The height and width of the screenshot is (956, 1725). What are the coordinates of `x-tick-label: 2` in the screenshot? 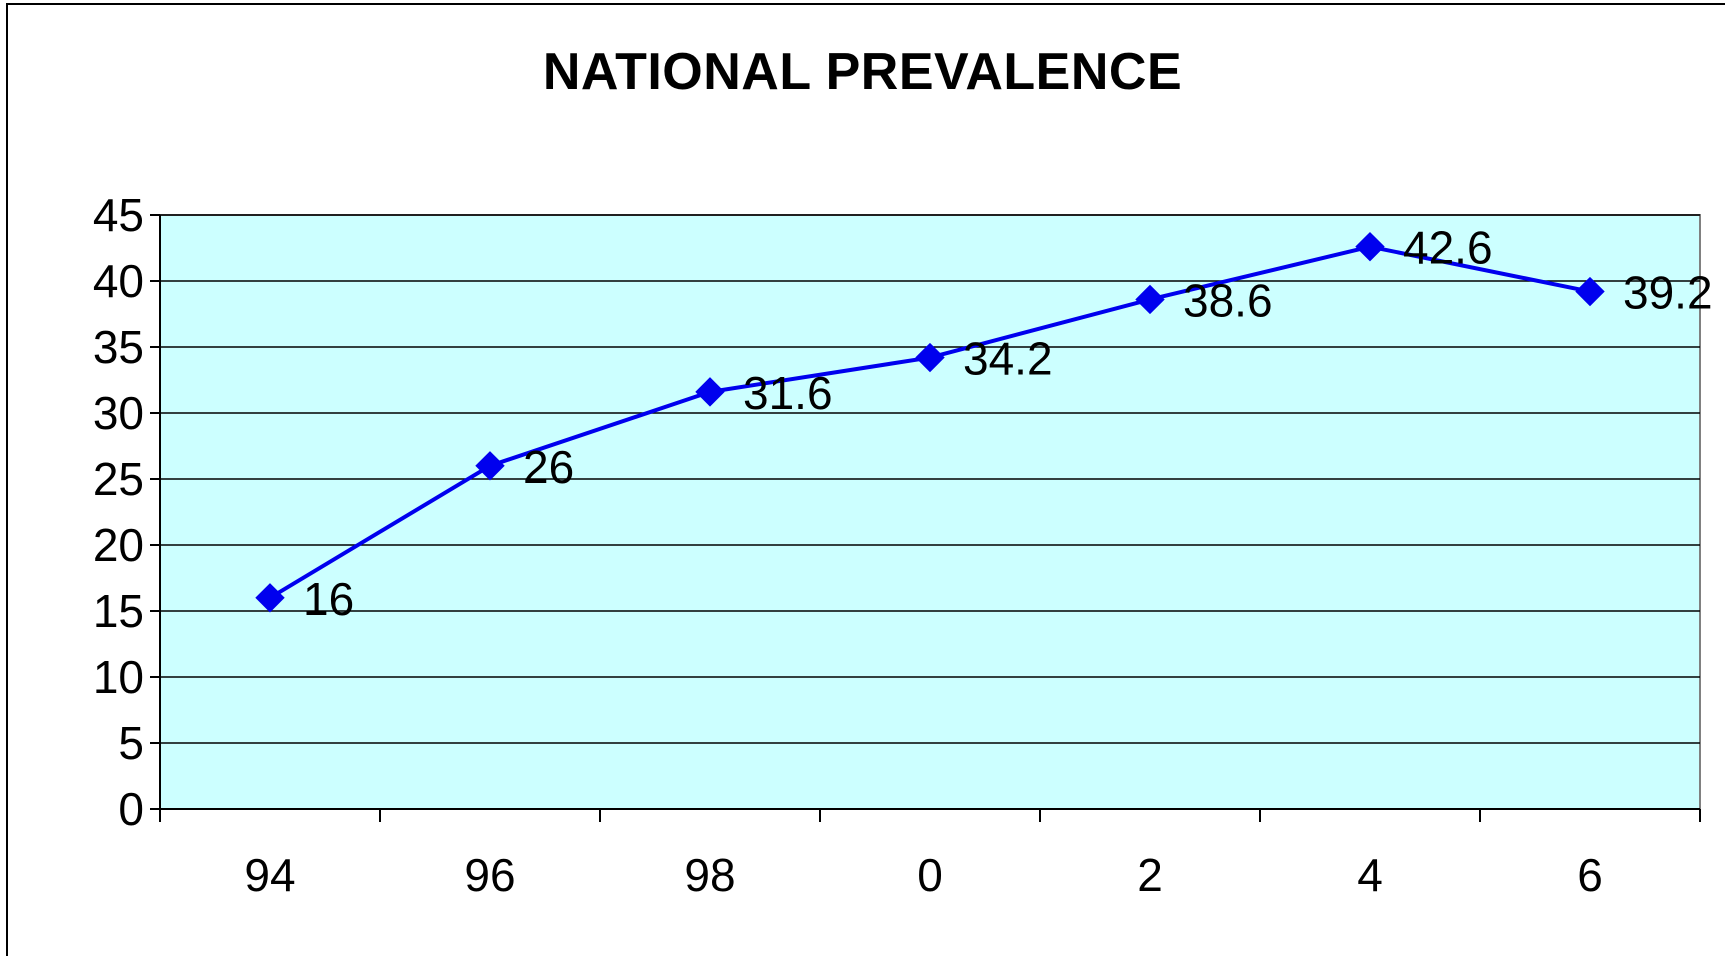 It's located at (1150, 875).